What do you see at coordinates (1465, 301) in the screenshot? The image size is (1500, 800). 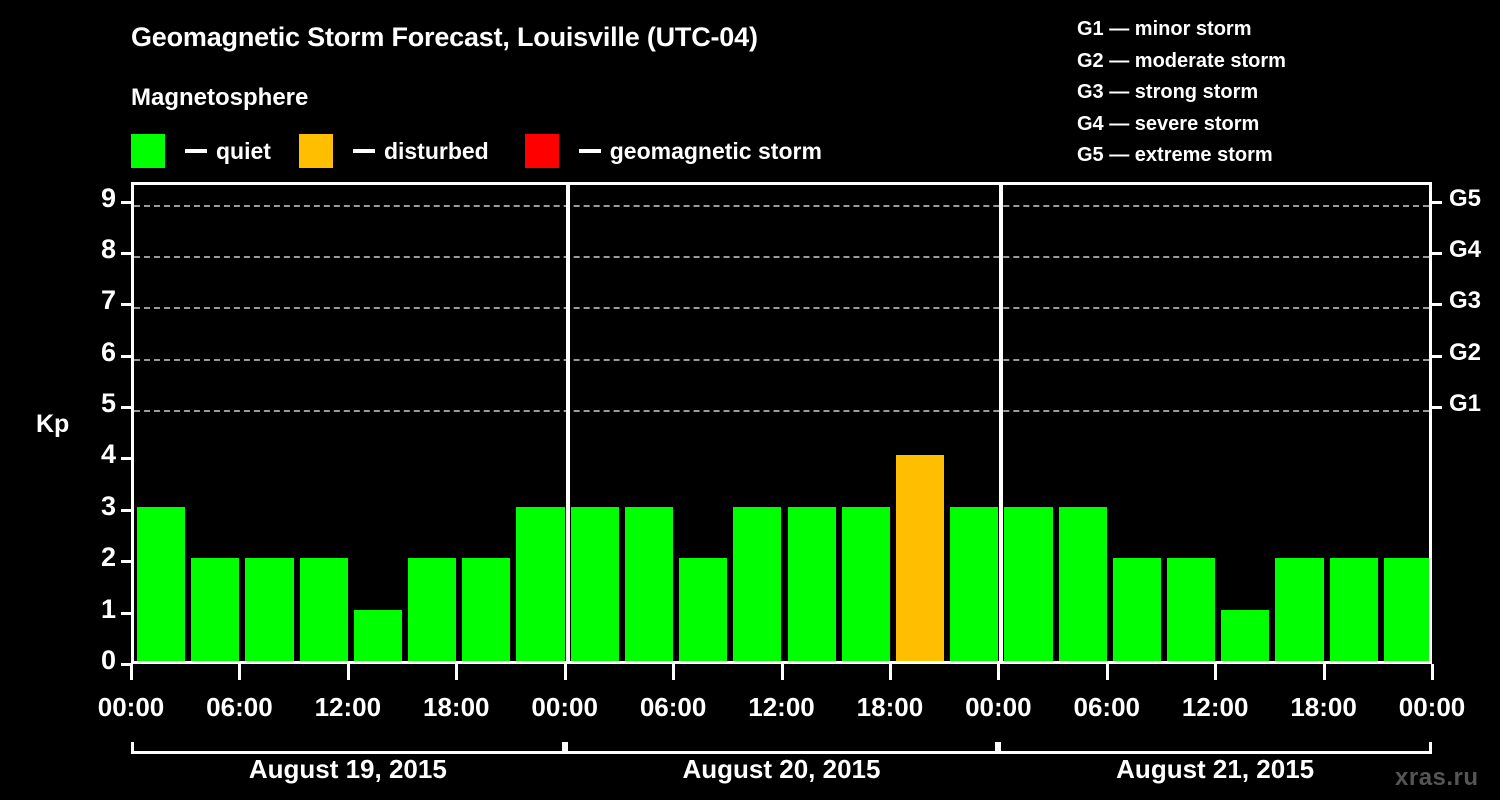 I see `g-axis-label-G3: G3` at bounding box center [1465, 301].